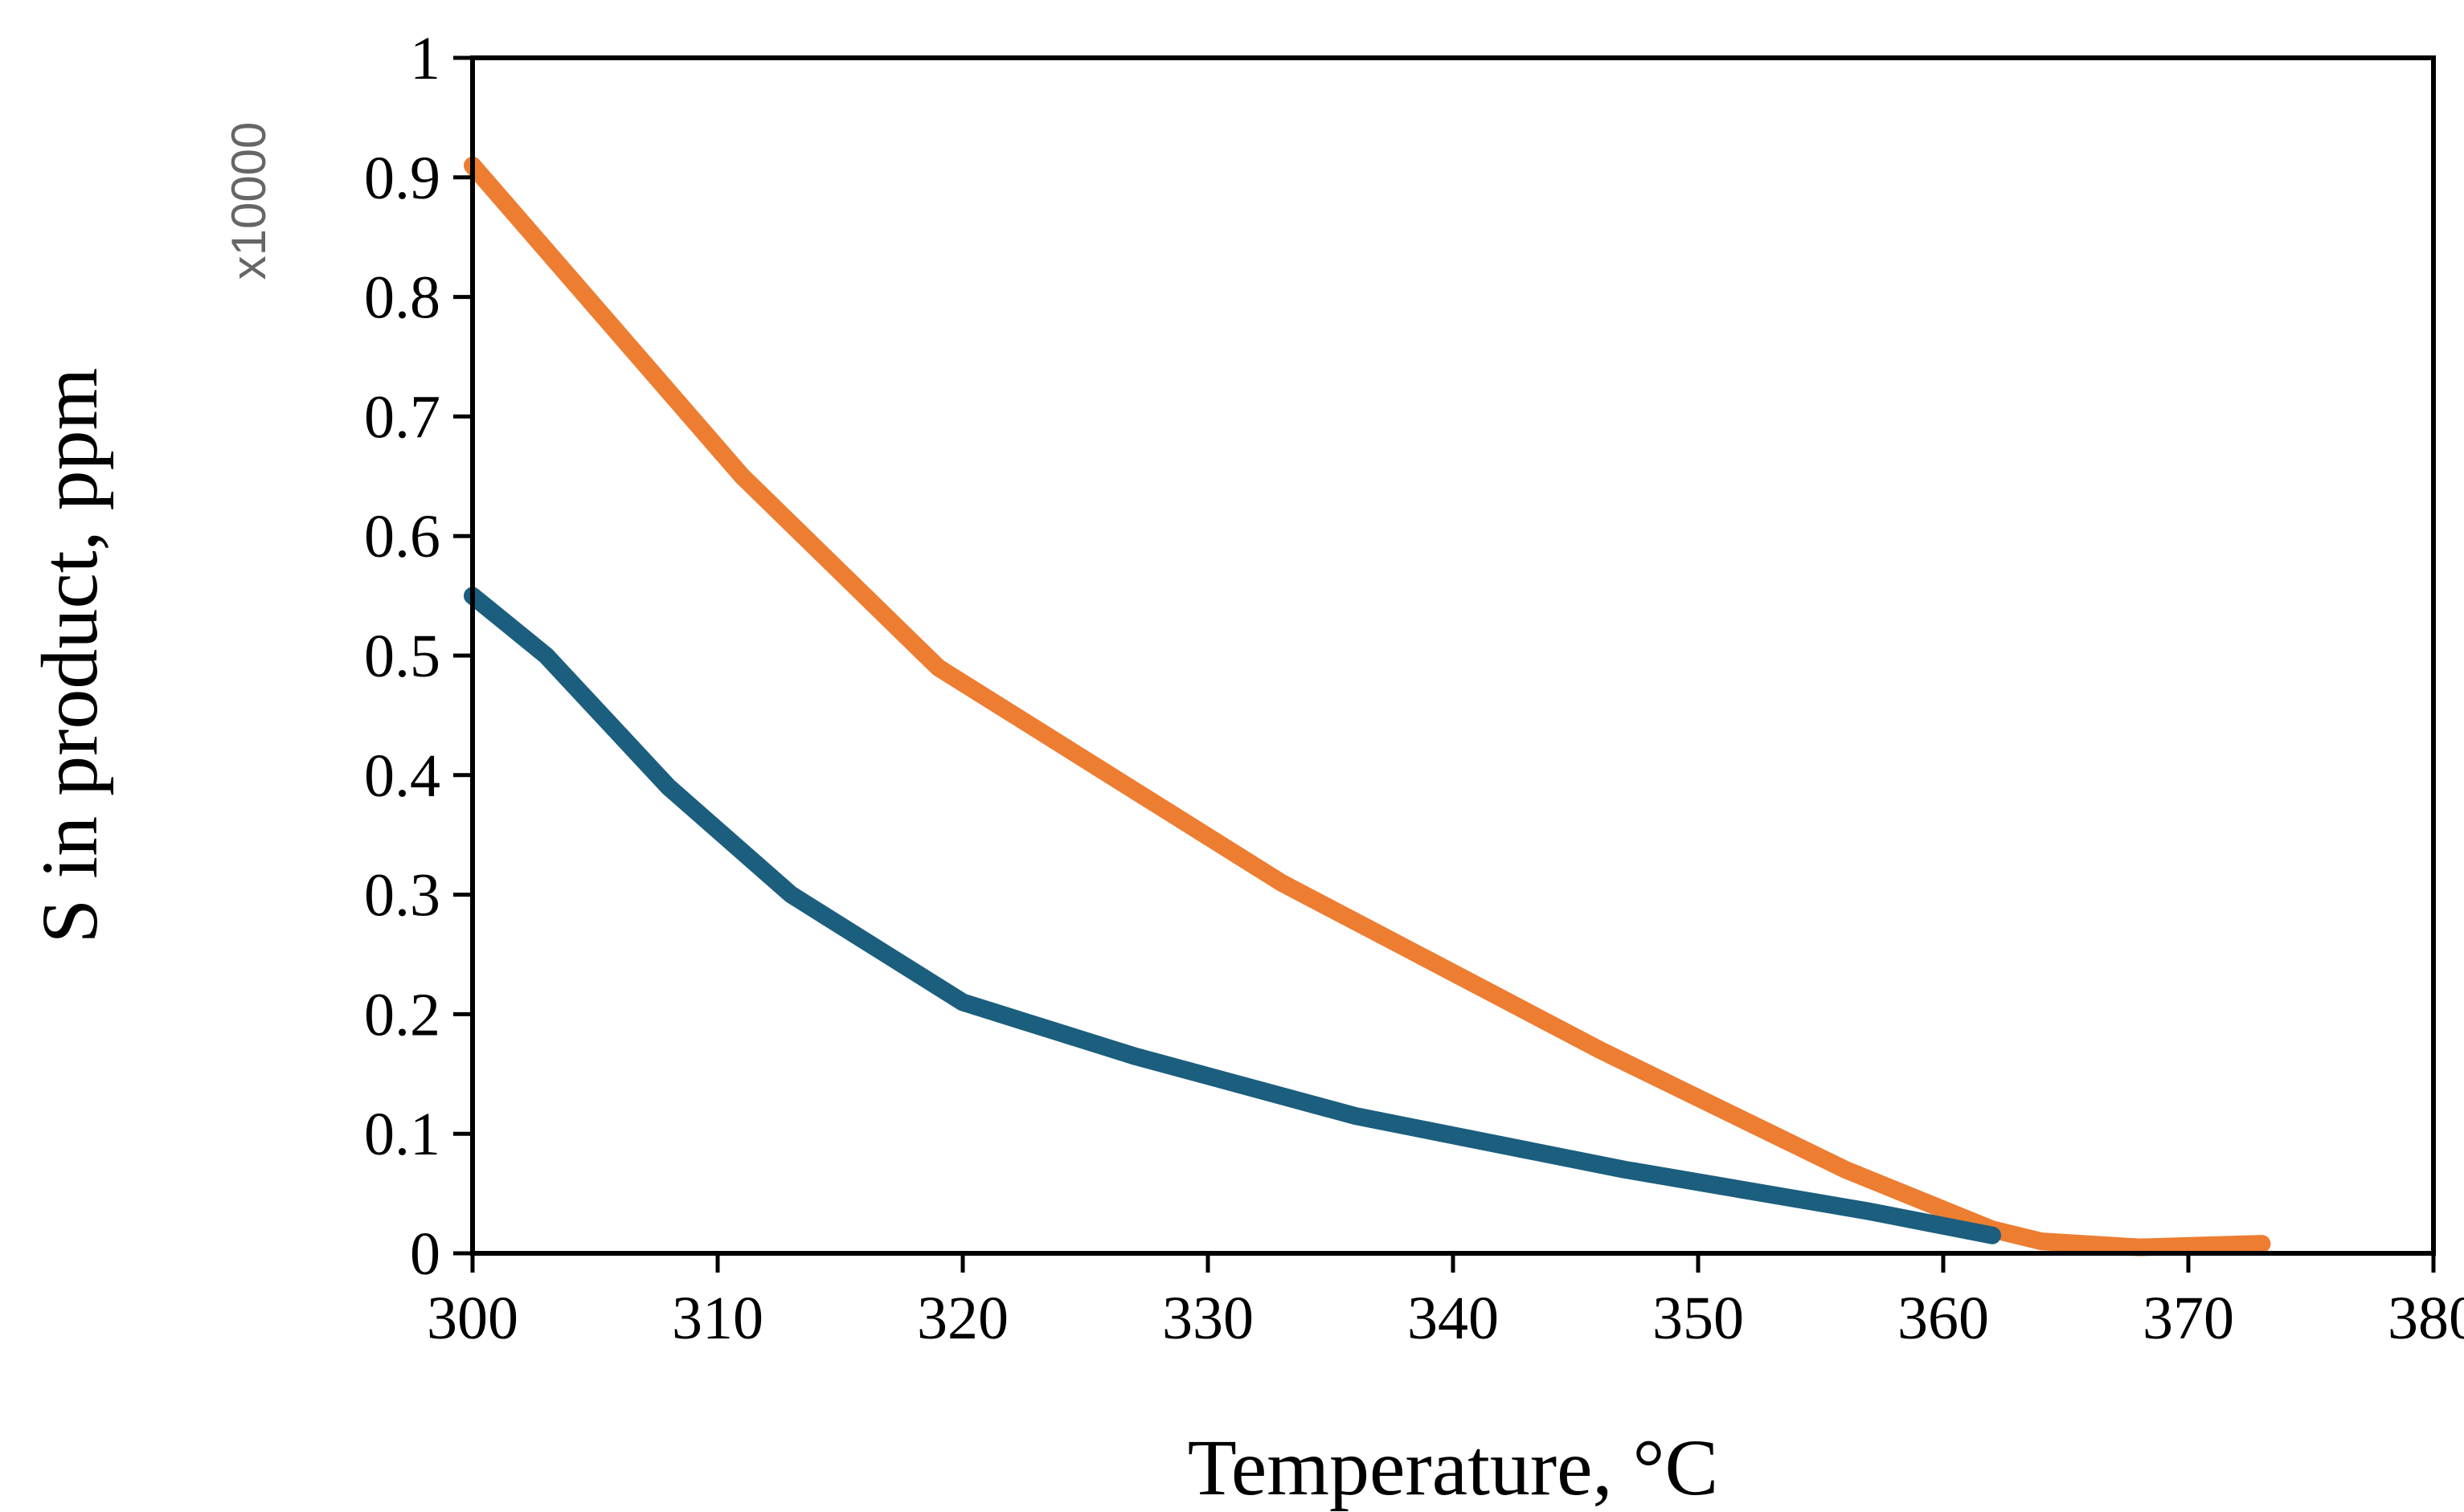 This screenshot has height=1512, width=2464. What do you see at coordinates (463, 655) in the screenshot?
I see `y-axis-ticks` at bounding box center [463, 655].